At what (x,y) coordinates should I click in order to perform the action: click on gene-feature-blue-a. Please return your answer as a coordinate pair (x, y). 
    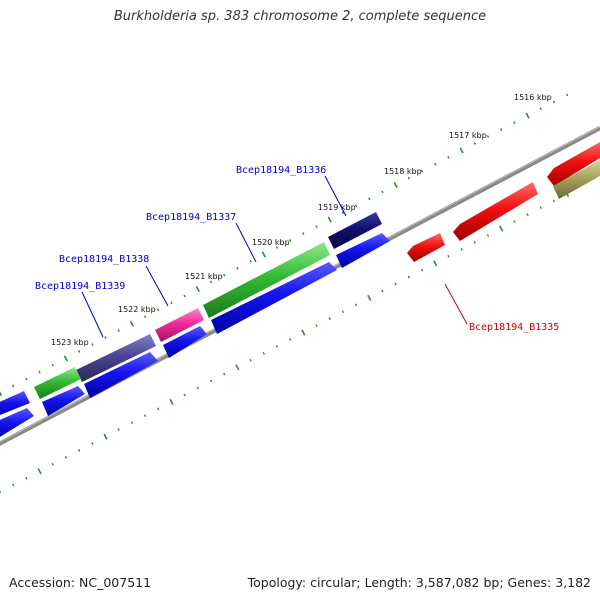
    Looking at the image, I should click on (363, 250).